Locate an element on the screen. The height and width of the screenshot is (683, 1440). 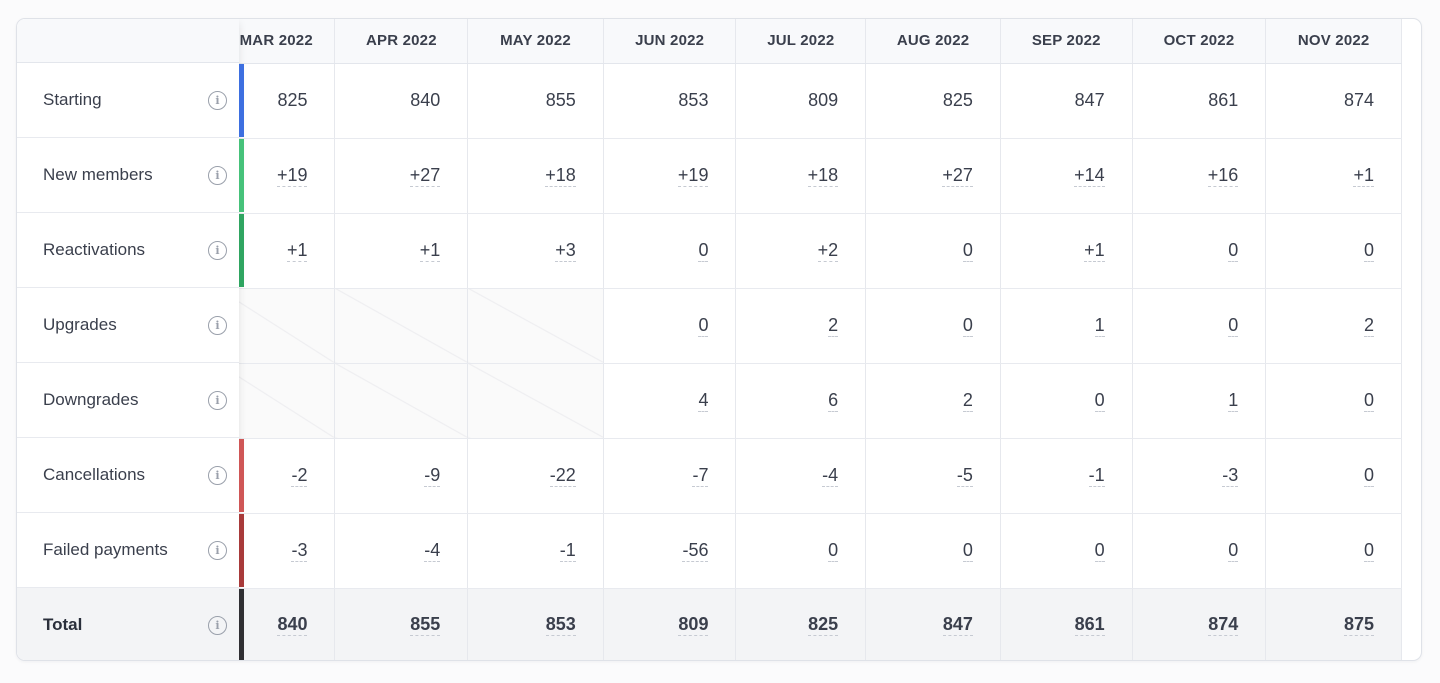
cell-value: 1 is located at coordinates (1233, 400).